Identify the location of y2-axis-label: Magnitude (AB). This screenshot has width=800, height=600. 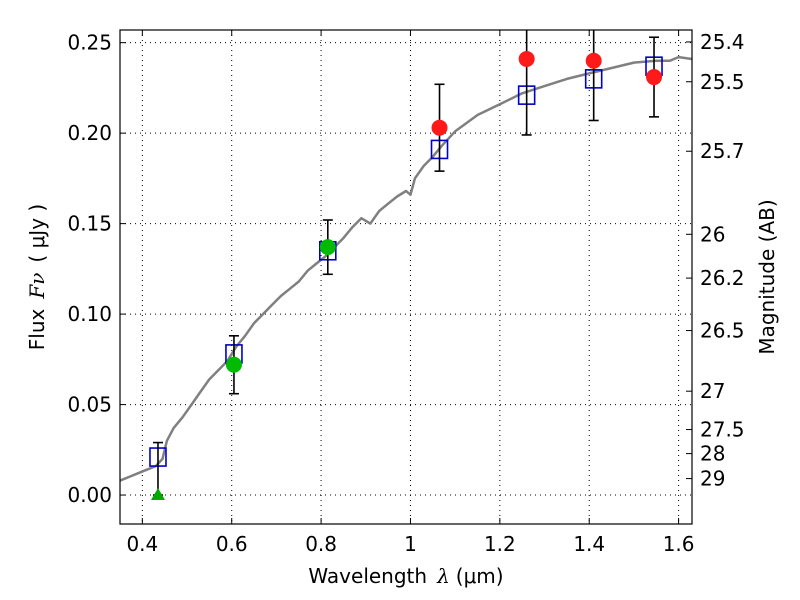
(767, 276).